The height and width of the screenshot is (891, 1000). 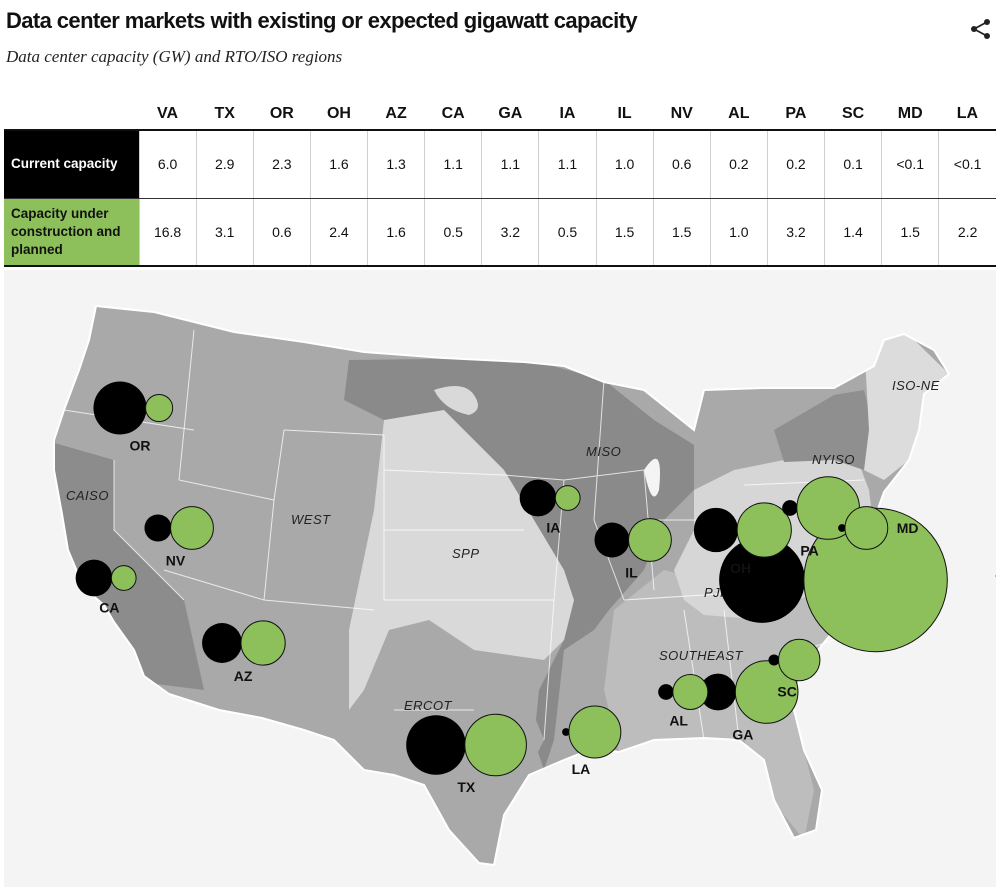 What do you see at coordinates (567, 498) in the screenshot?
I see `planned-bubble-ia` at bounding box center [567, 498].